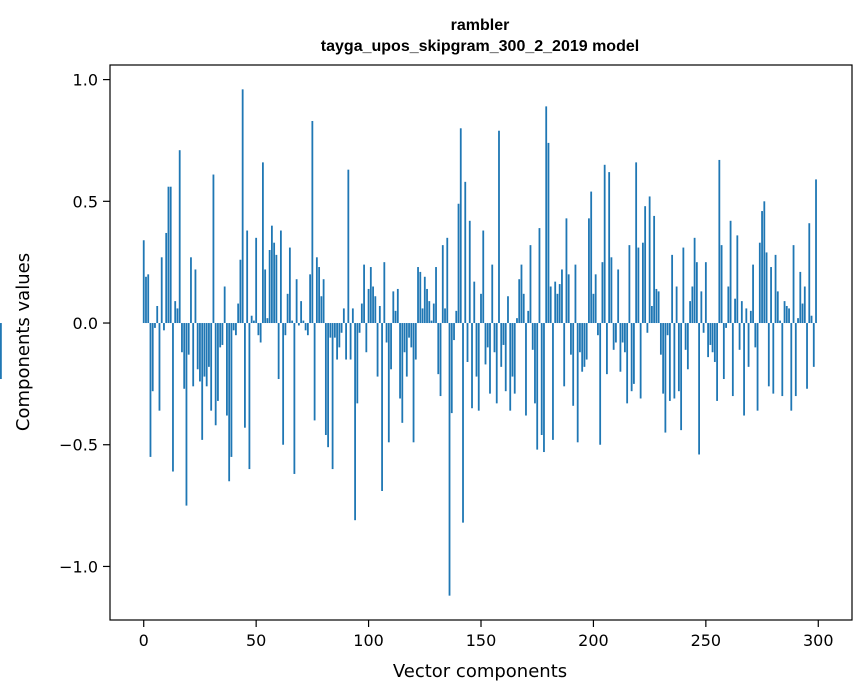  I want to click on x-tick-label: 150, so click(481, 640).